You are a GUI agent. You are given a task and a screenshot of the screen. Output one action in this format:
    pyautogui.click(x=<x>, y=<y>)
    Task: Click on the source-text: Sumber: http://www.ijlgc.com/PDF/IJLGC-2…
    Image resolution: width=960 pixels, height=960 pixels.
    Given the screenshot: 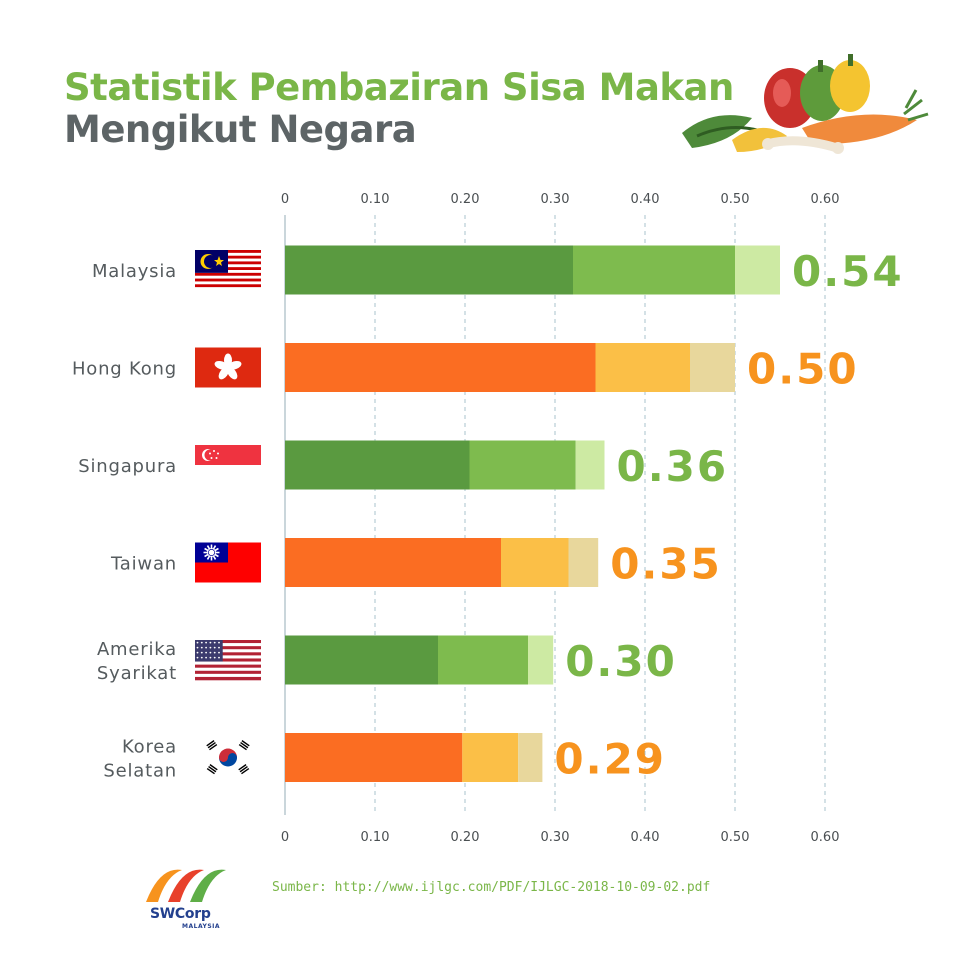 What is the action you would take?
    pyautogui.click(x=491, y=887)
    